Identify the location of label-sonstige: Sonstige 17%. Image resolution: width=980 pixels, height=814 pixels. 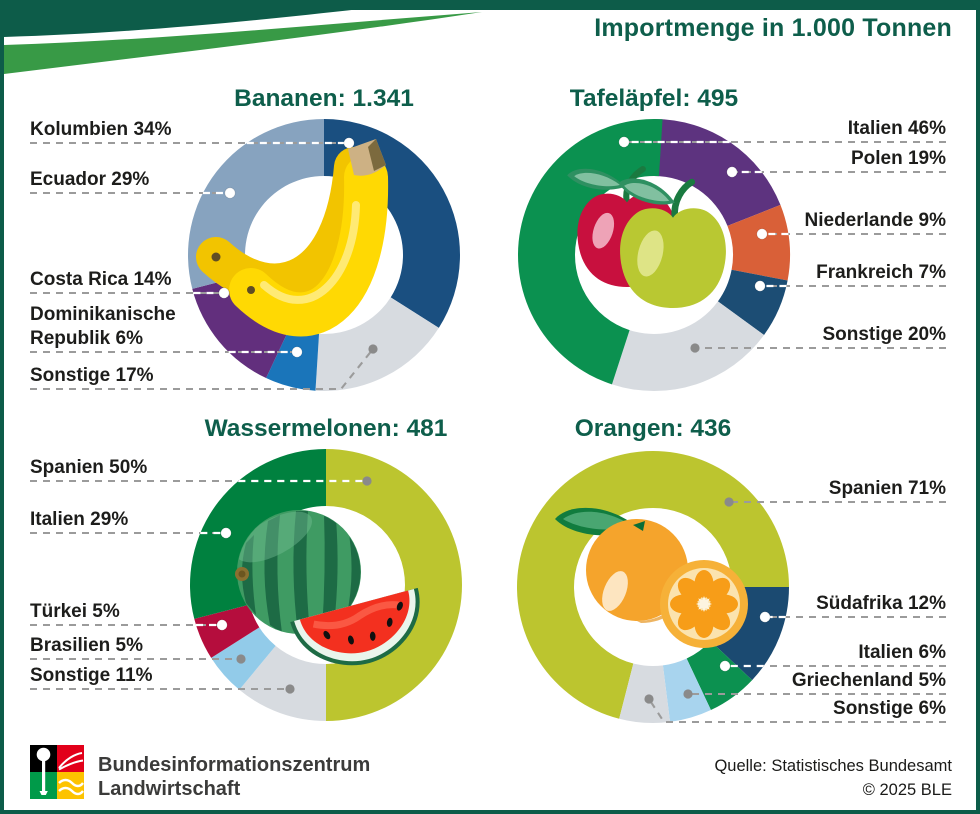
(92, 375).